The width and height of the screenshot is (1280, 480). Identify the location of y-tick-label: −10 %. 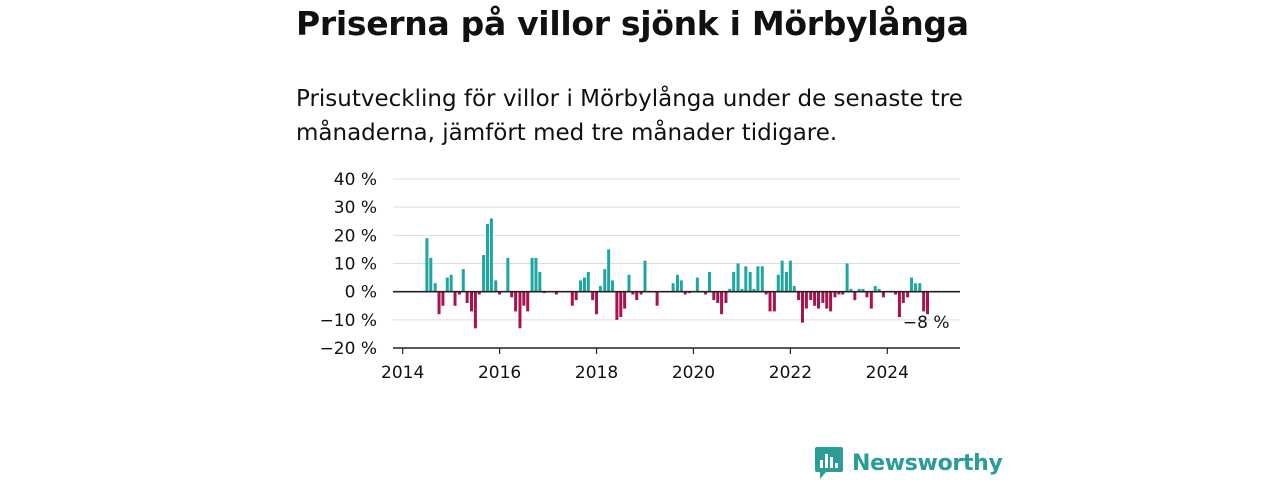
(348, 321).